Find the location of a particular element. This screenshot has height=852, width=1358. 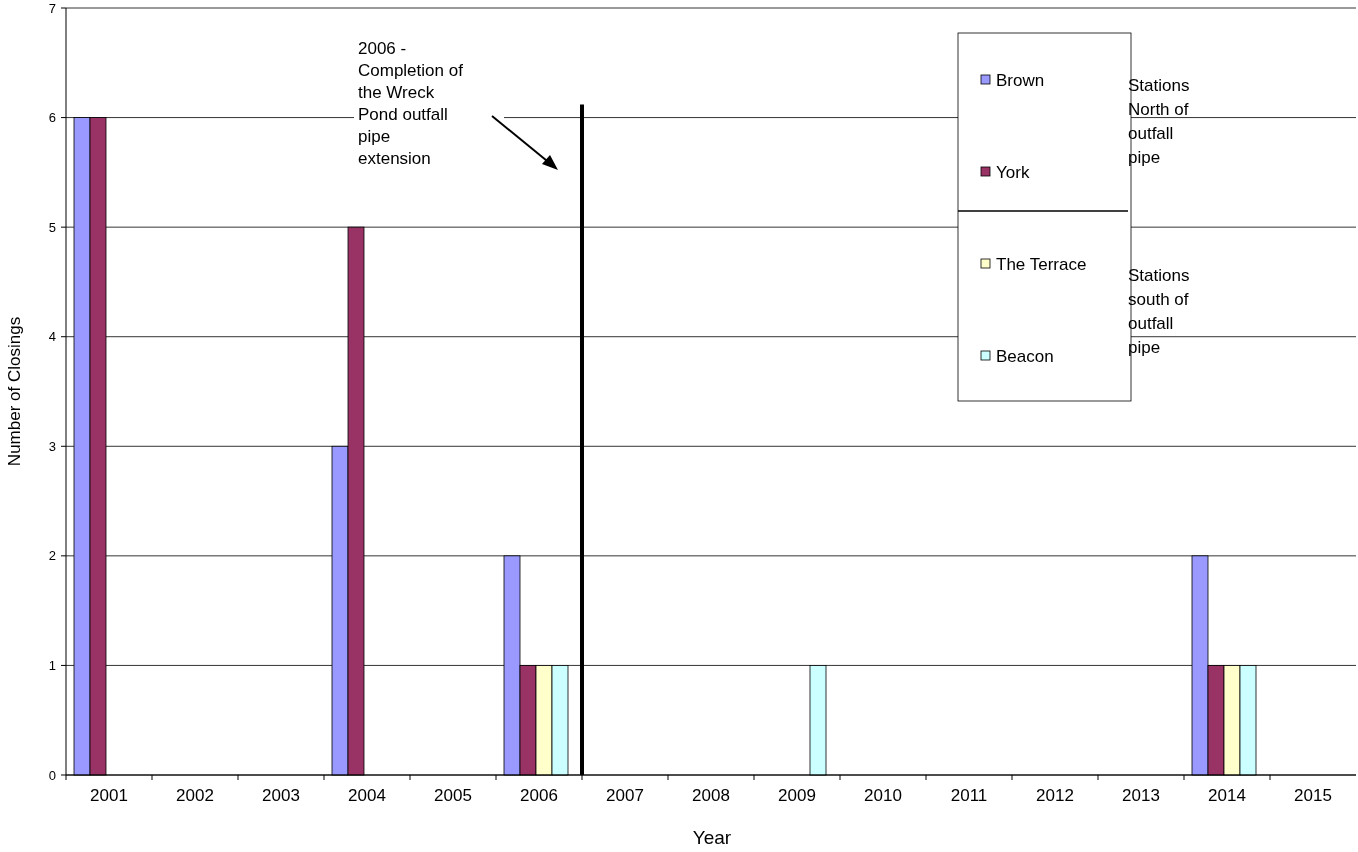

annotation: Stations south of outfall pipe is located at coordinates (1159, 311).